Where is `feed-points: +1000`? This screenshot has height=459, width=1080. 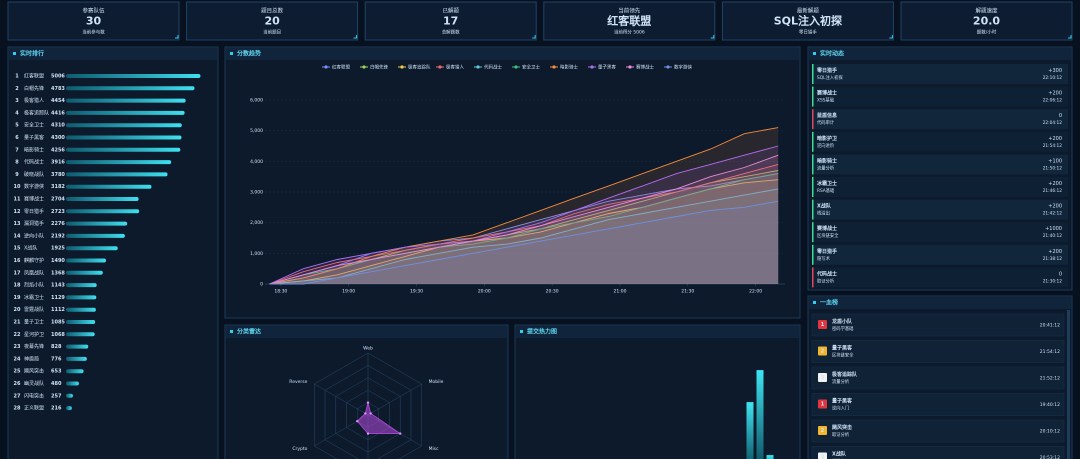
feed-points: +1000 is located at coordinates (1053, 229).